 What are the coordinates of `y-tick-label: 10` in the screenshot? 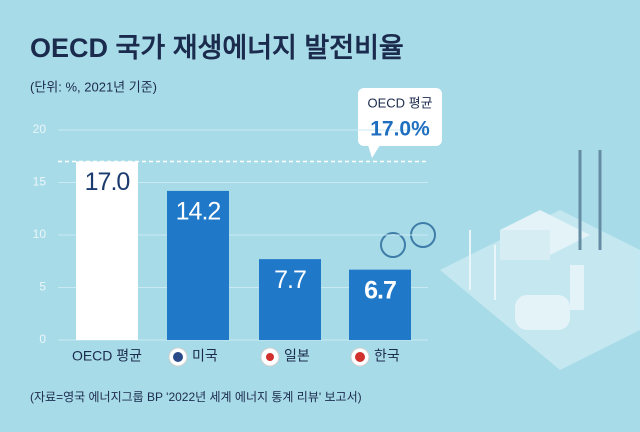 It's located at (40, 234).